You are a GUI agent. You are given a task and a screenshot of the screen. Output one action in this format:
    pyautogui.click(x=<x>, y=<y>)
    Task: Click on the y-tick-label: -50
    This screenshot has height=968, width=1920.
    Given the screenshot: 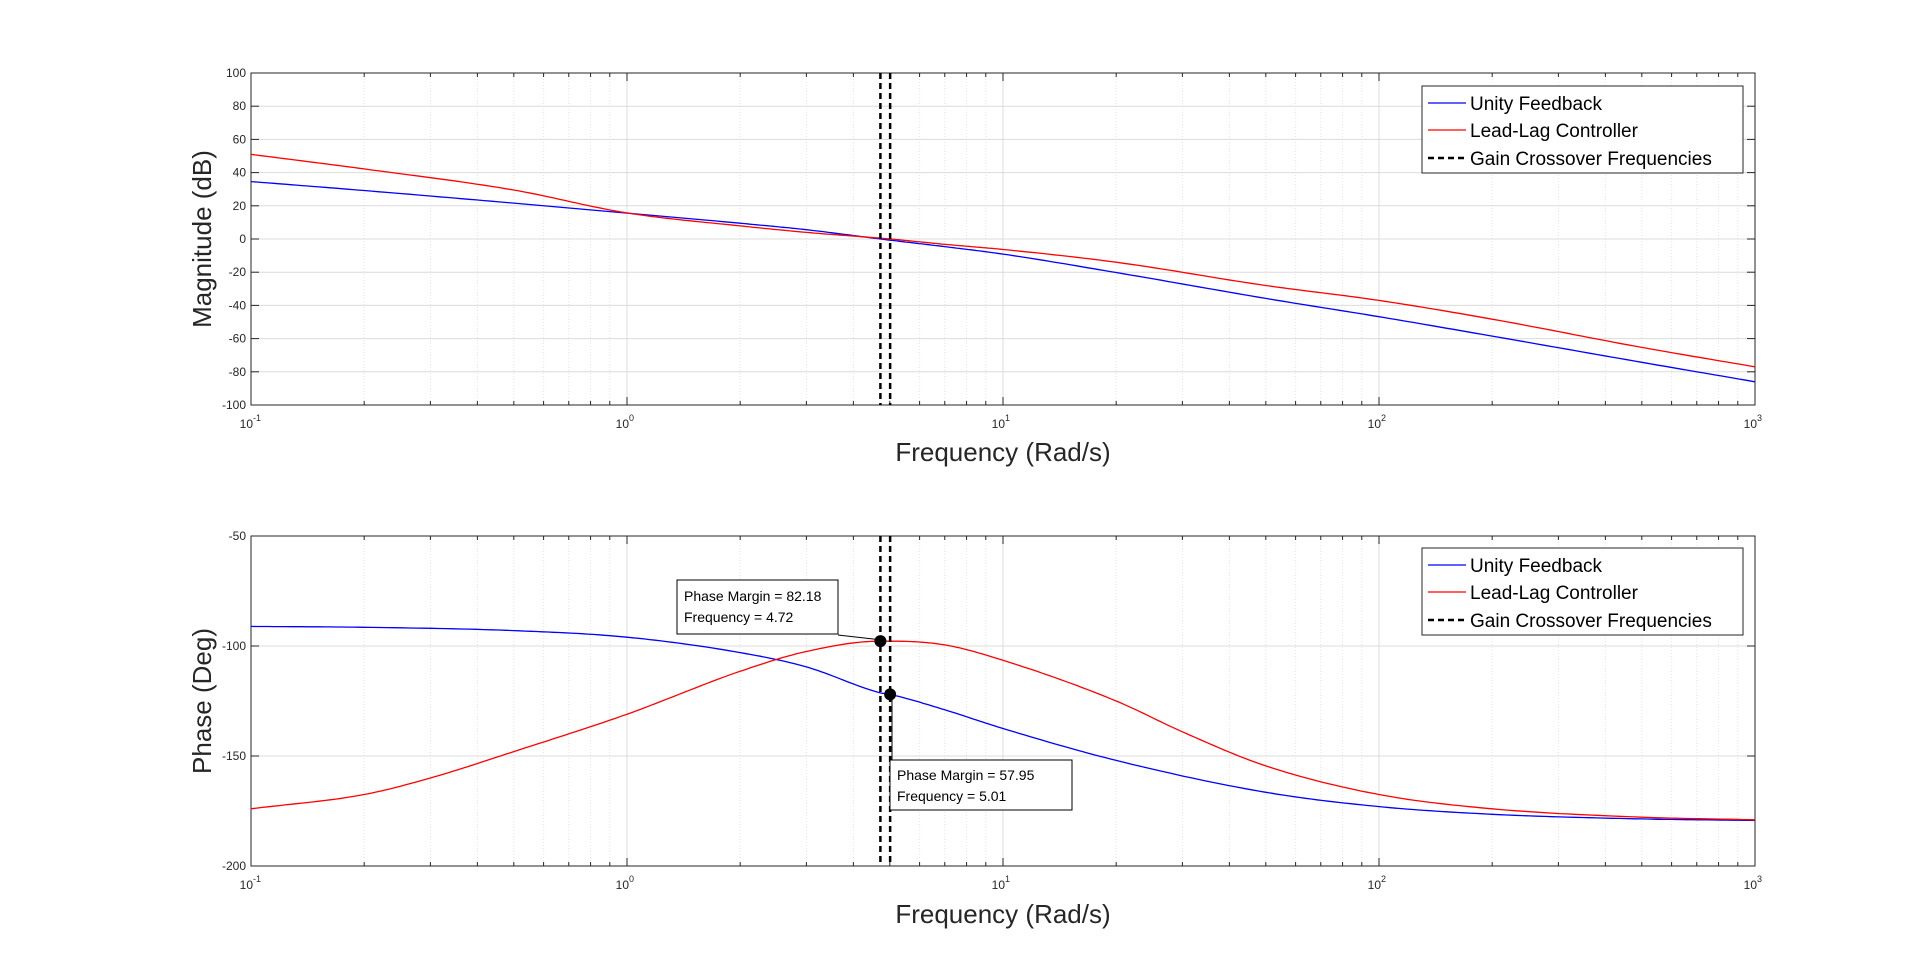 What is the action you would take?
    pyautogui.click(x=238, y=536)
    